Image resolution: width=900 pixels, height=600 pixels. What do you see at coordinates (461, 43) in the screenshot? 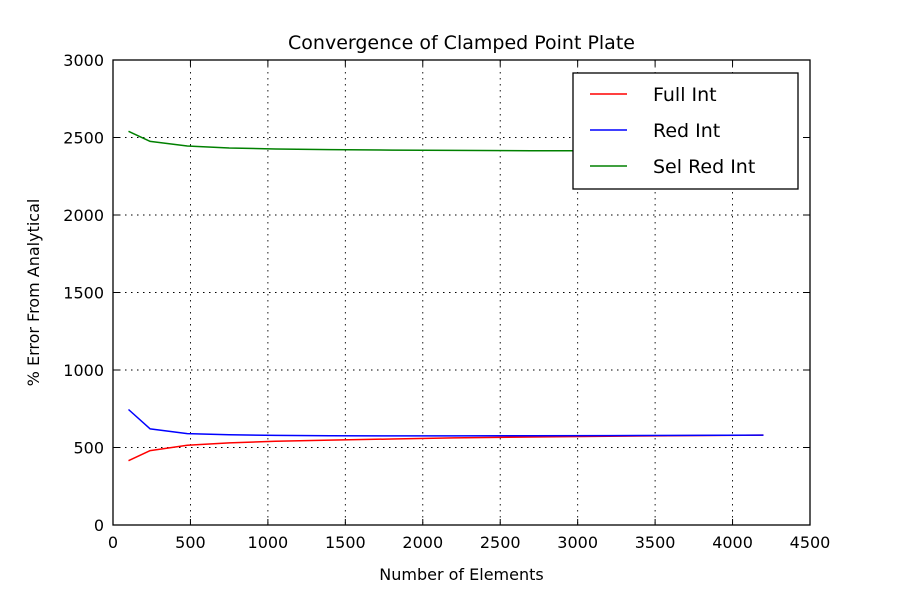
I see `chart-title: Convergence of Clamped Point Plate` at bounding box center [461, 43].